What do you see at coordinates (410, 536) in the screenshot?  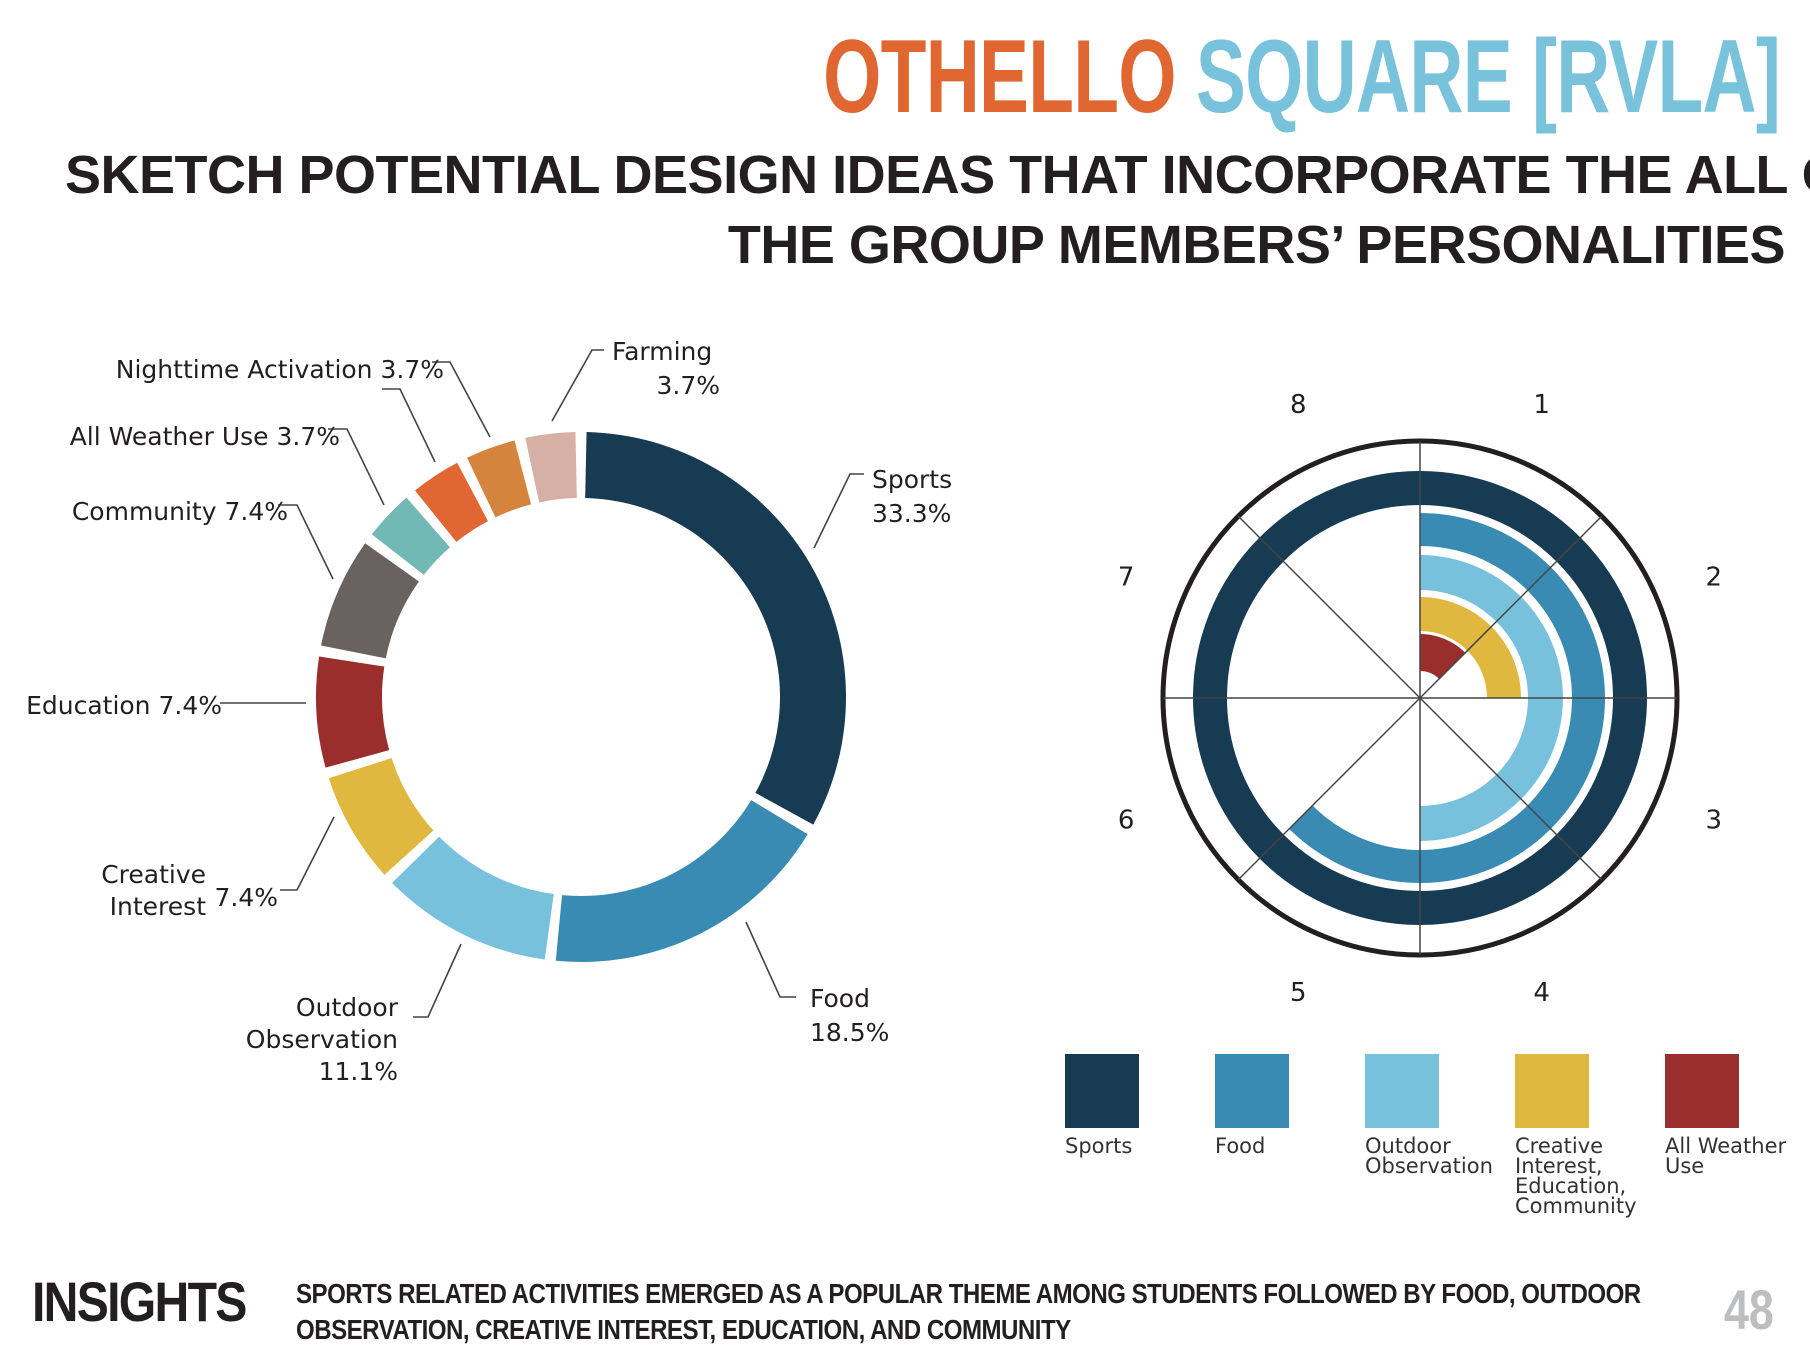 I see `donut-slice-all-weather-use` at bounding box center [410, 536].